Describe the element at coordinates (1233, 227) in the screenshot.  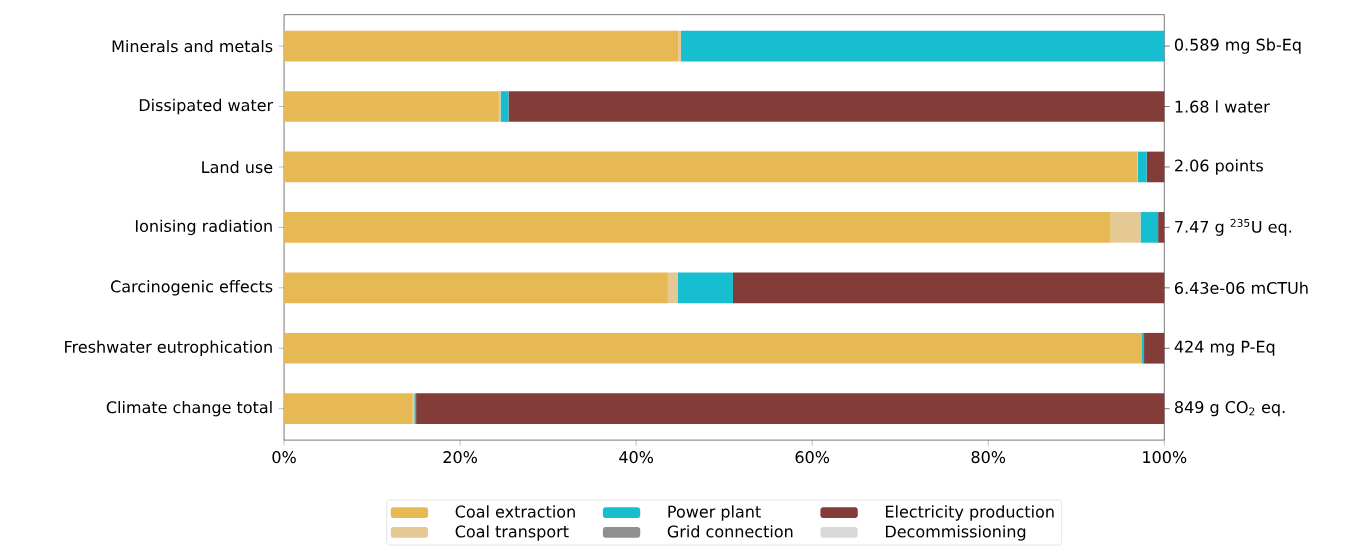
I see `text: 7.47 g $^{235}$U eq.` at that location.